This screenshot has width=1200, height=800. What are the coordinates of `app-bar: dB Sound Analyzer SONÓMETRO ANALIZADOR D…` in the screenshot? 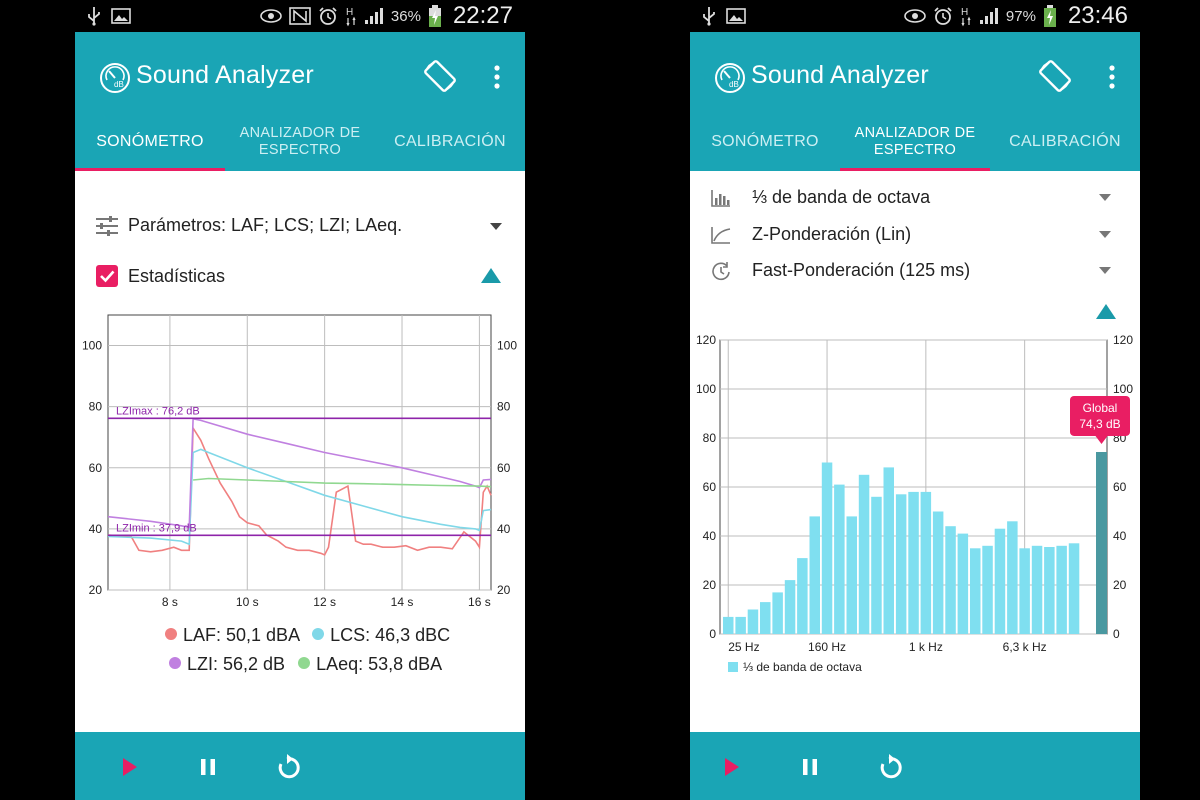 It's located at (300, 101).